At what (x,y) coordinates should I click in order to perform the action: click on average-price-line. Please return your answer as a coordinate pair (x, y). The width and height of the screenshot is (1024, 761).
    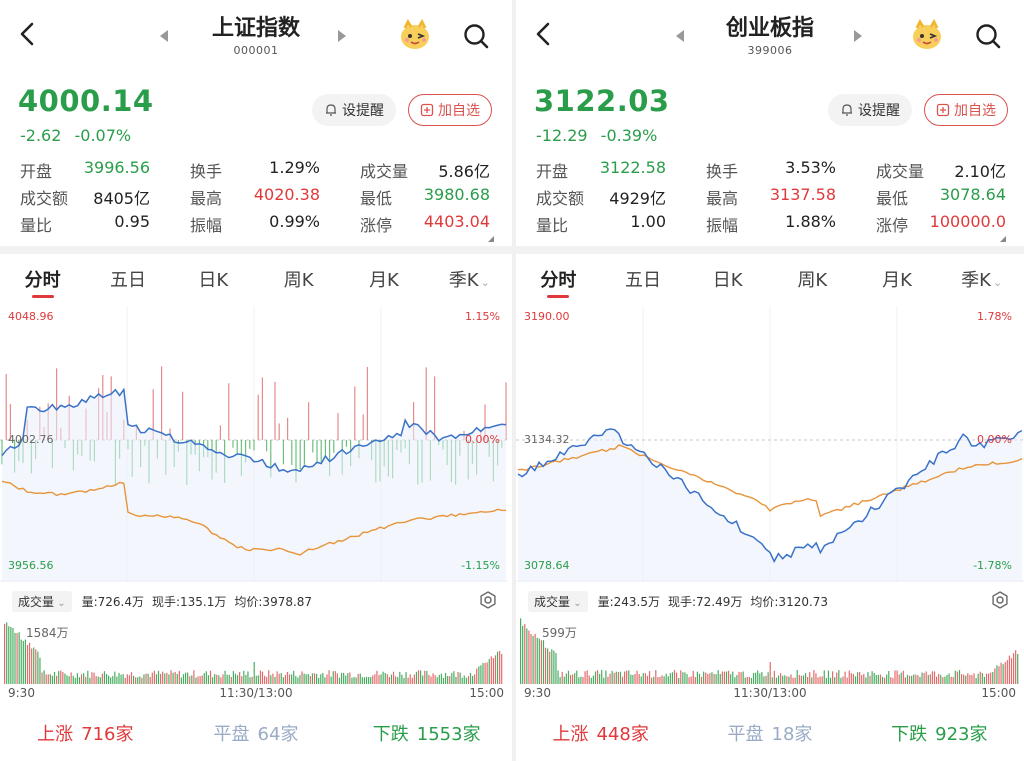
    Looking at the image, I should click on (254, 518).